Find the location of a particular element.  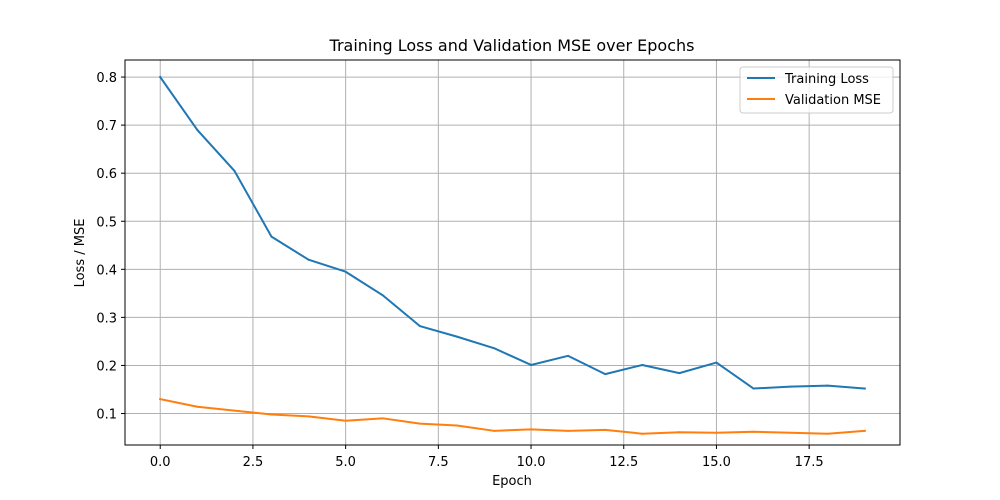

x-ticks: 0.0 2.5 5.0 7.5 10.0 12.5 15.0 17.5 is located at coordinates (487, 457).